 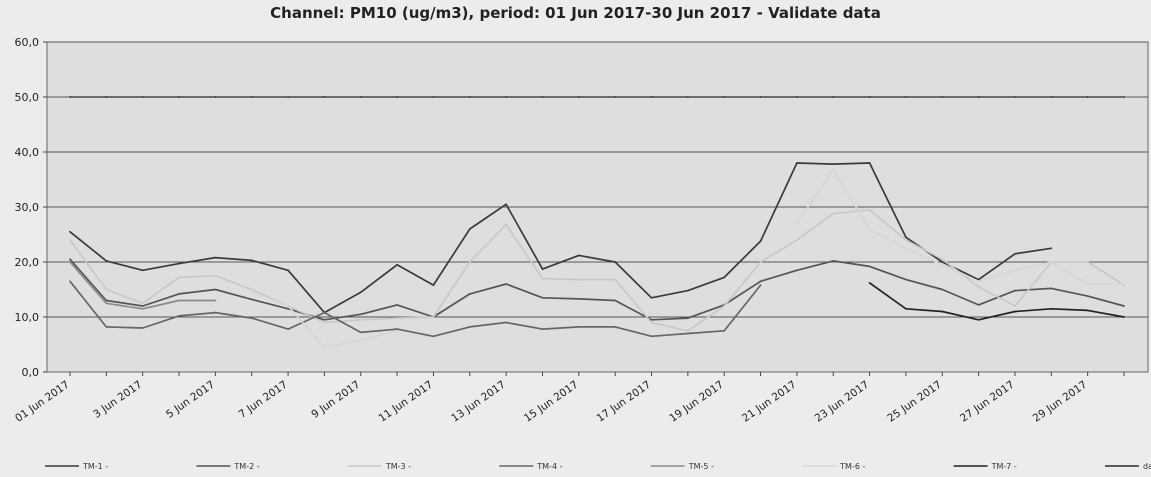 I want to click on legend-label: TM-5 -, so click(x=701, y=466).